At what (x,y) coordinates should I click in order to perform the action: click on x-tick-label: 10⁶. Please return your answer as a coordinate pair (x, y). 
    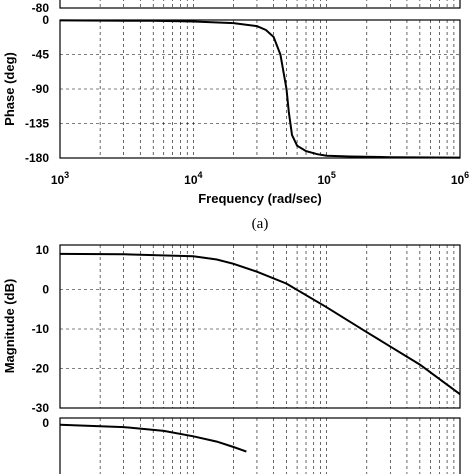
    Looking at the image, I should click on (460, 178).